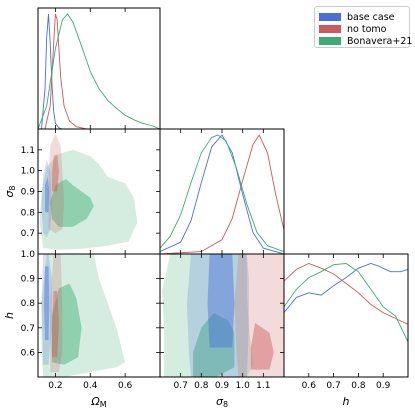 The width and height of the screenshot is (415, 414). Describe the element at coordinates (28, 151) in the screenshot. I see `y-tick-label: 1.1` at that location.